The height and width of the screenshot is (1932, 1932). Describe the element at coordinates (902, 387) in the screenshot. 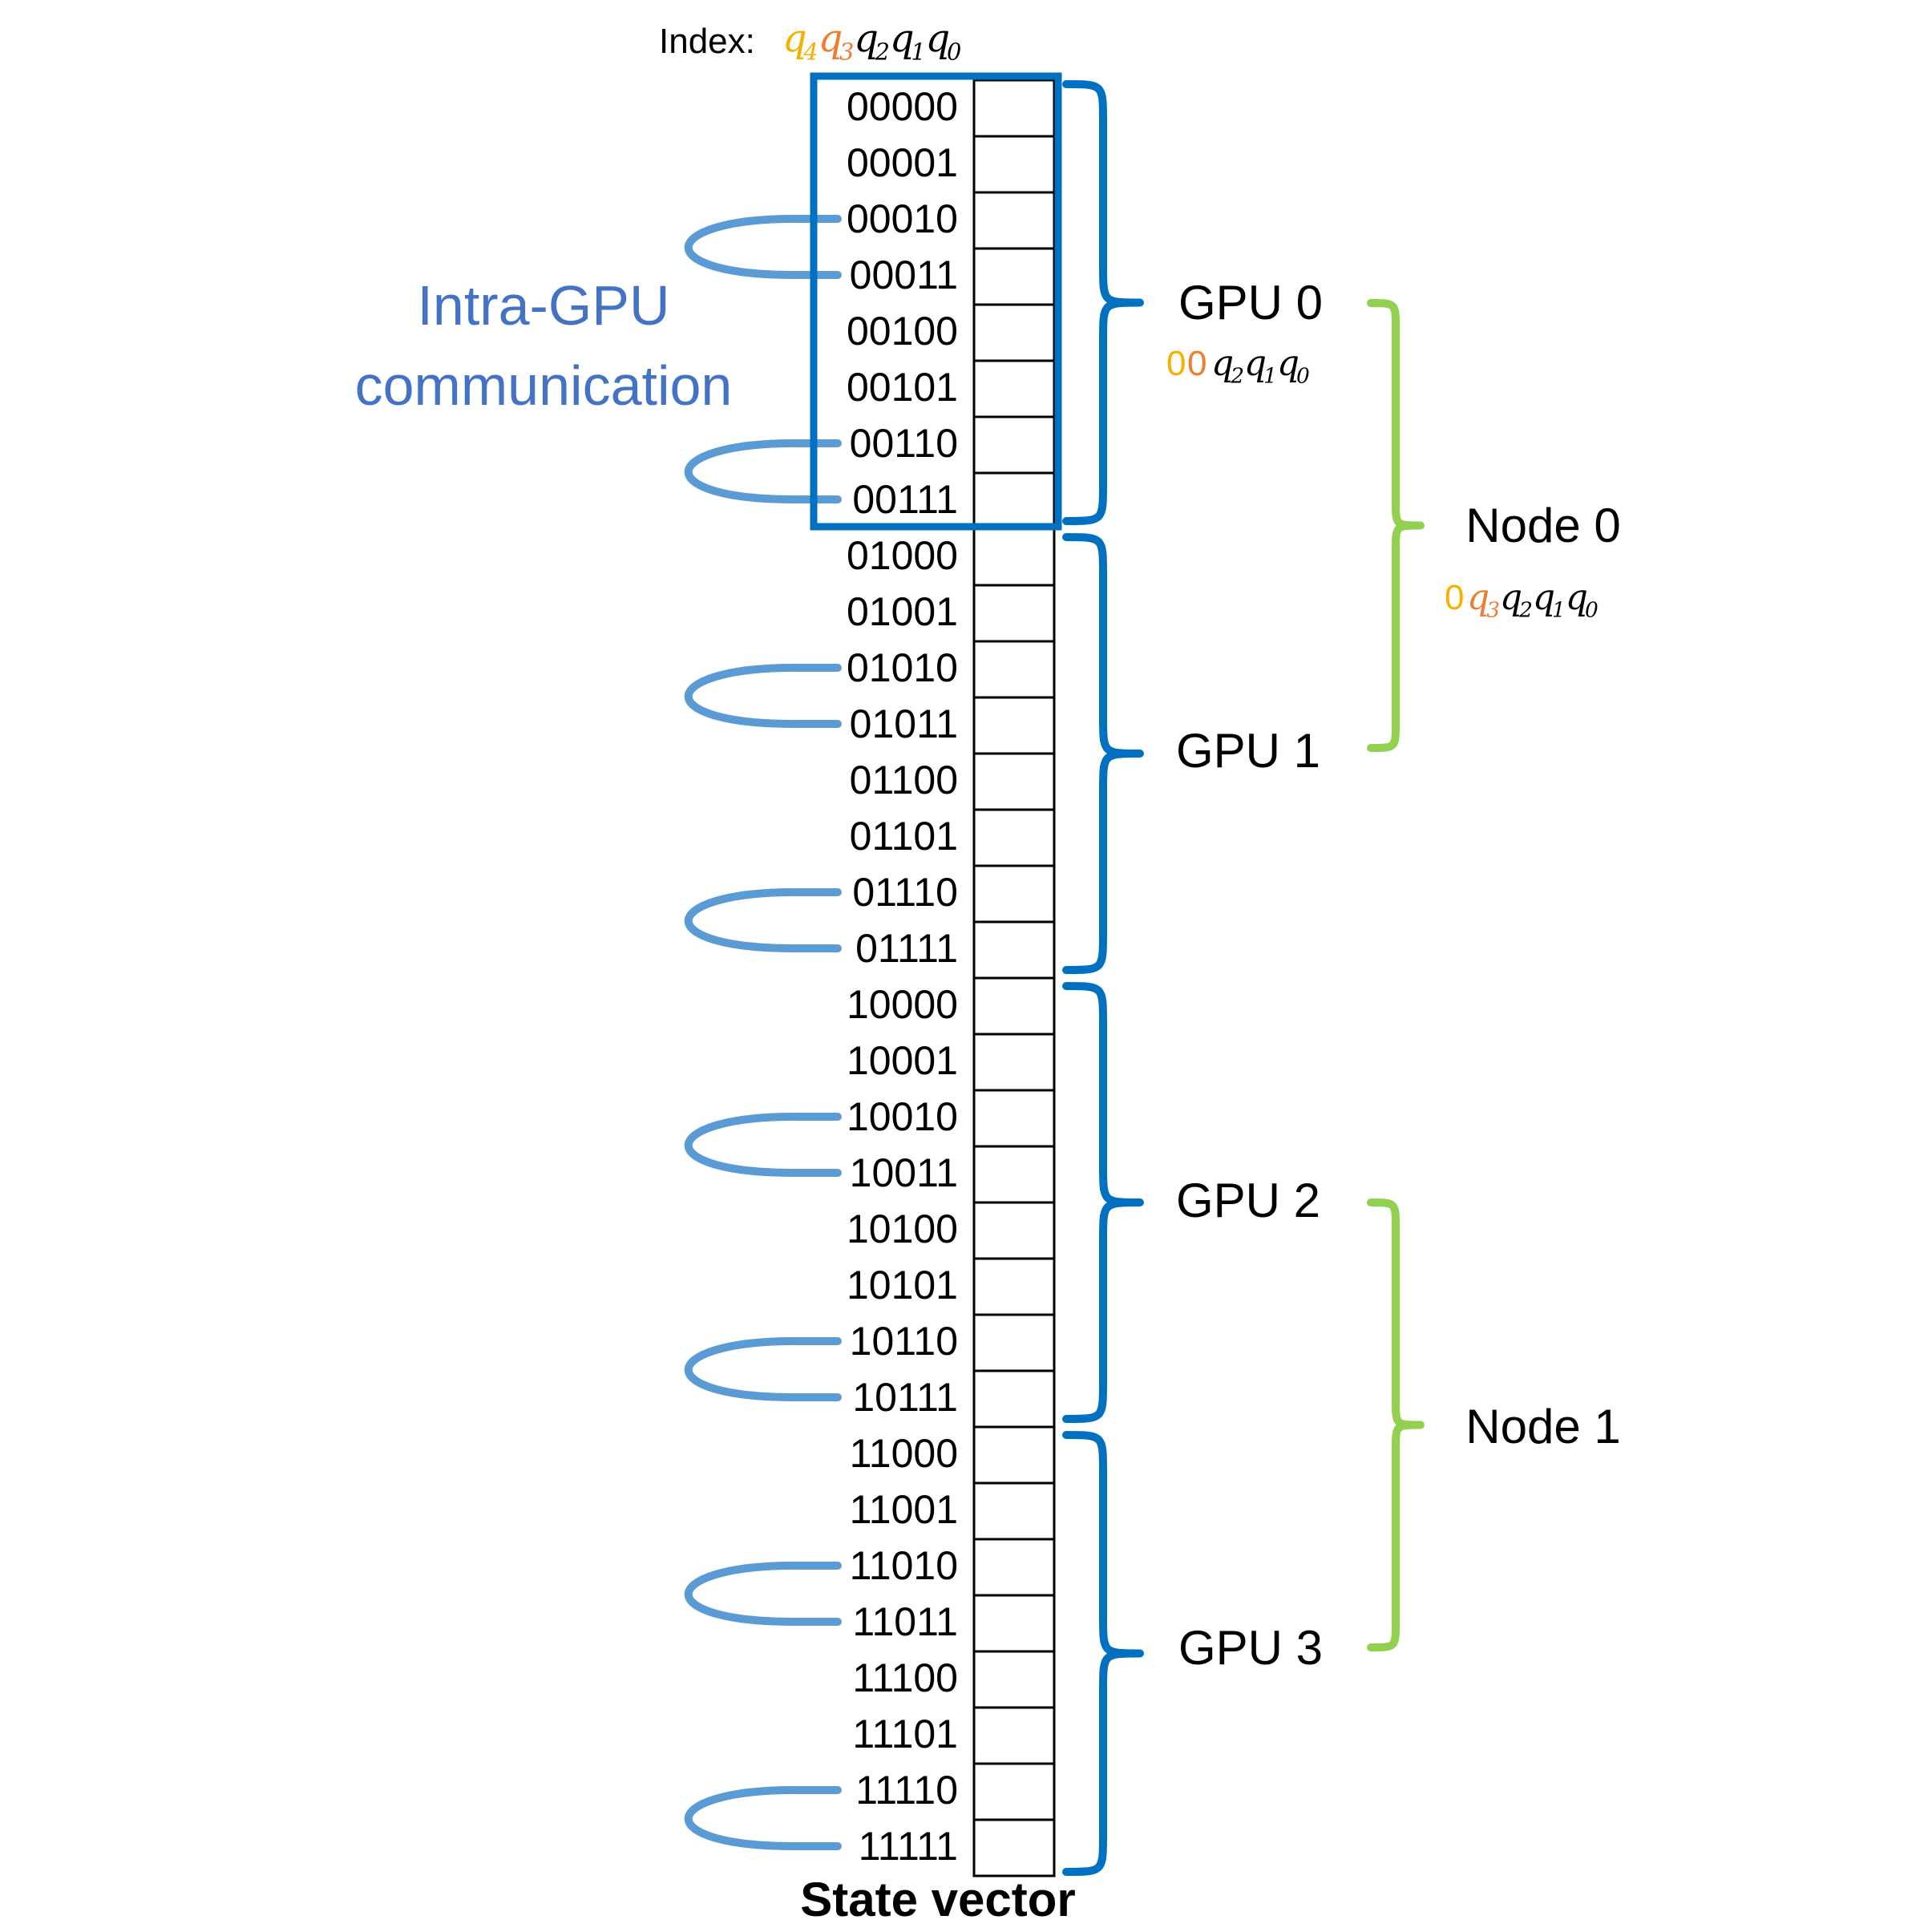

I see `row-index-label: 00101` at that location.